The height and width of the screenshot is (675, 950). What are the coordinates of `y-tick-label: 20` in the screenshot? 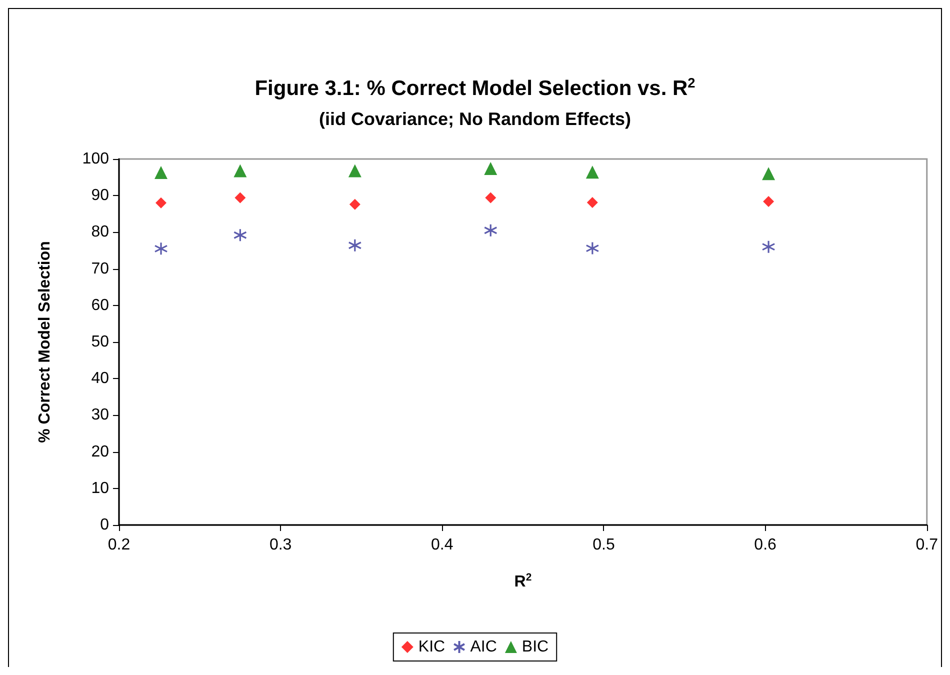 It's located at (100, 451).